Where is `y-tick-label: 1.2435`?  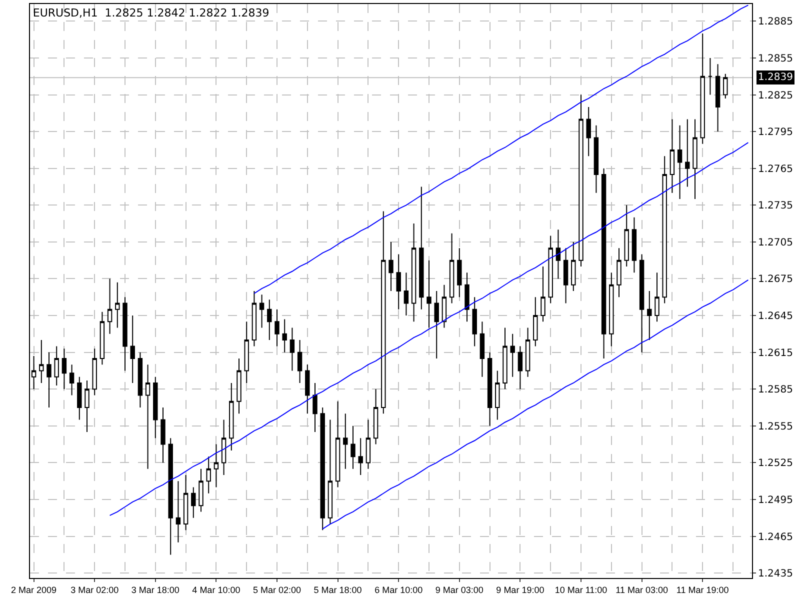
y-tick-label: 1.2435 is located at coordinates (775, 574).